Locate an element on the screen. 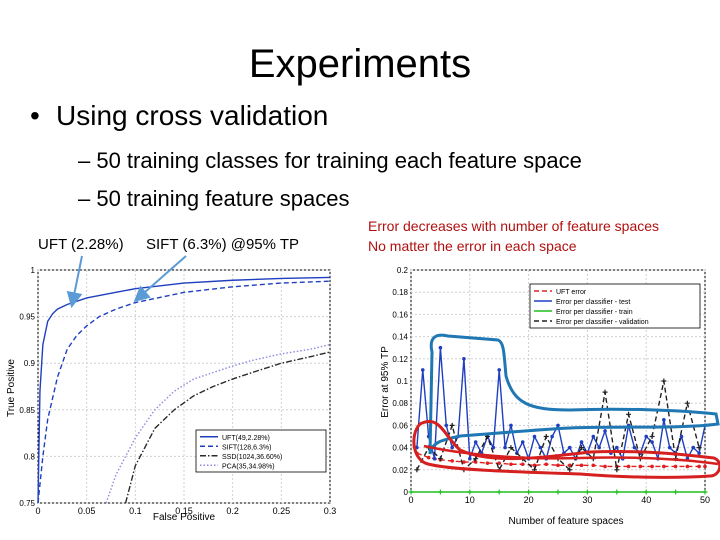 Image resolution: width=720 pixels, height=540 pixels. roc-ylabel: True Positive is located at coordinates (11, 388).